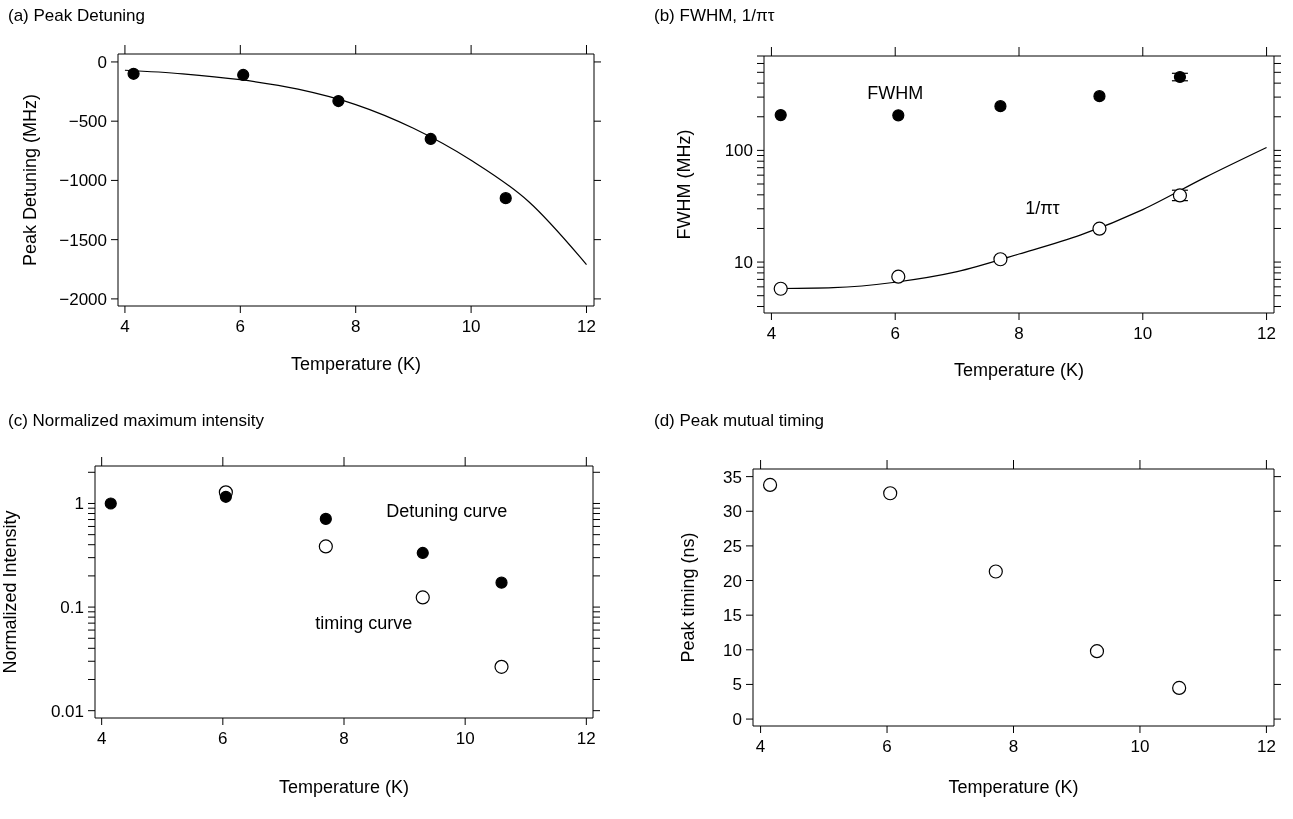  I want to click on chart-title: (c) Normalized maximum intensity, so click(136, 421).